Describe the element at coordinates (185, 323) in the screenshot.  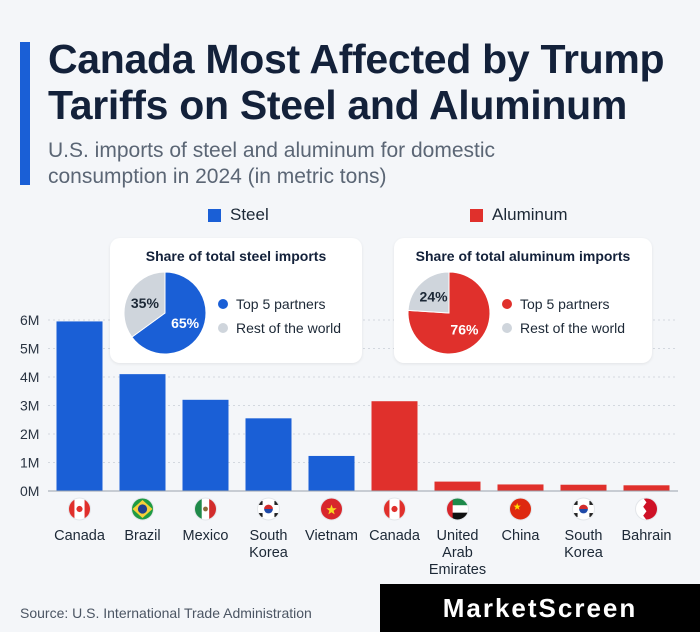
I see `pie-label-top5: 65%` at that location.